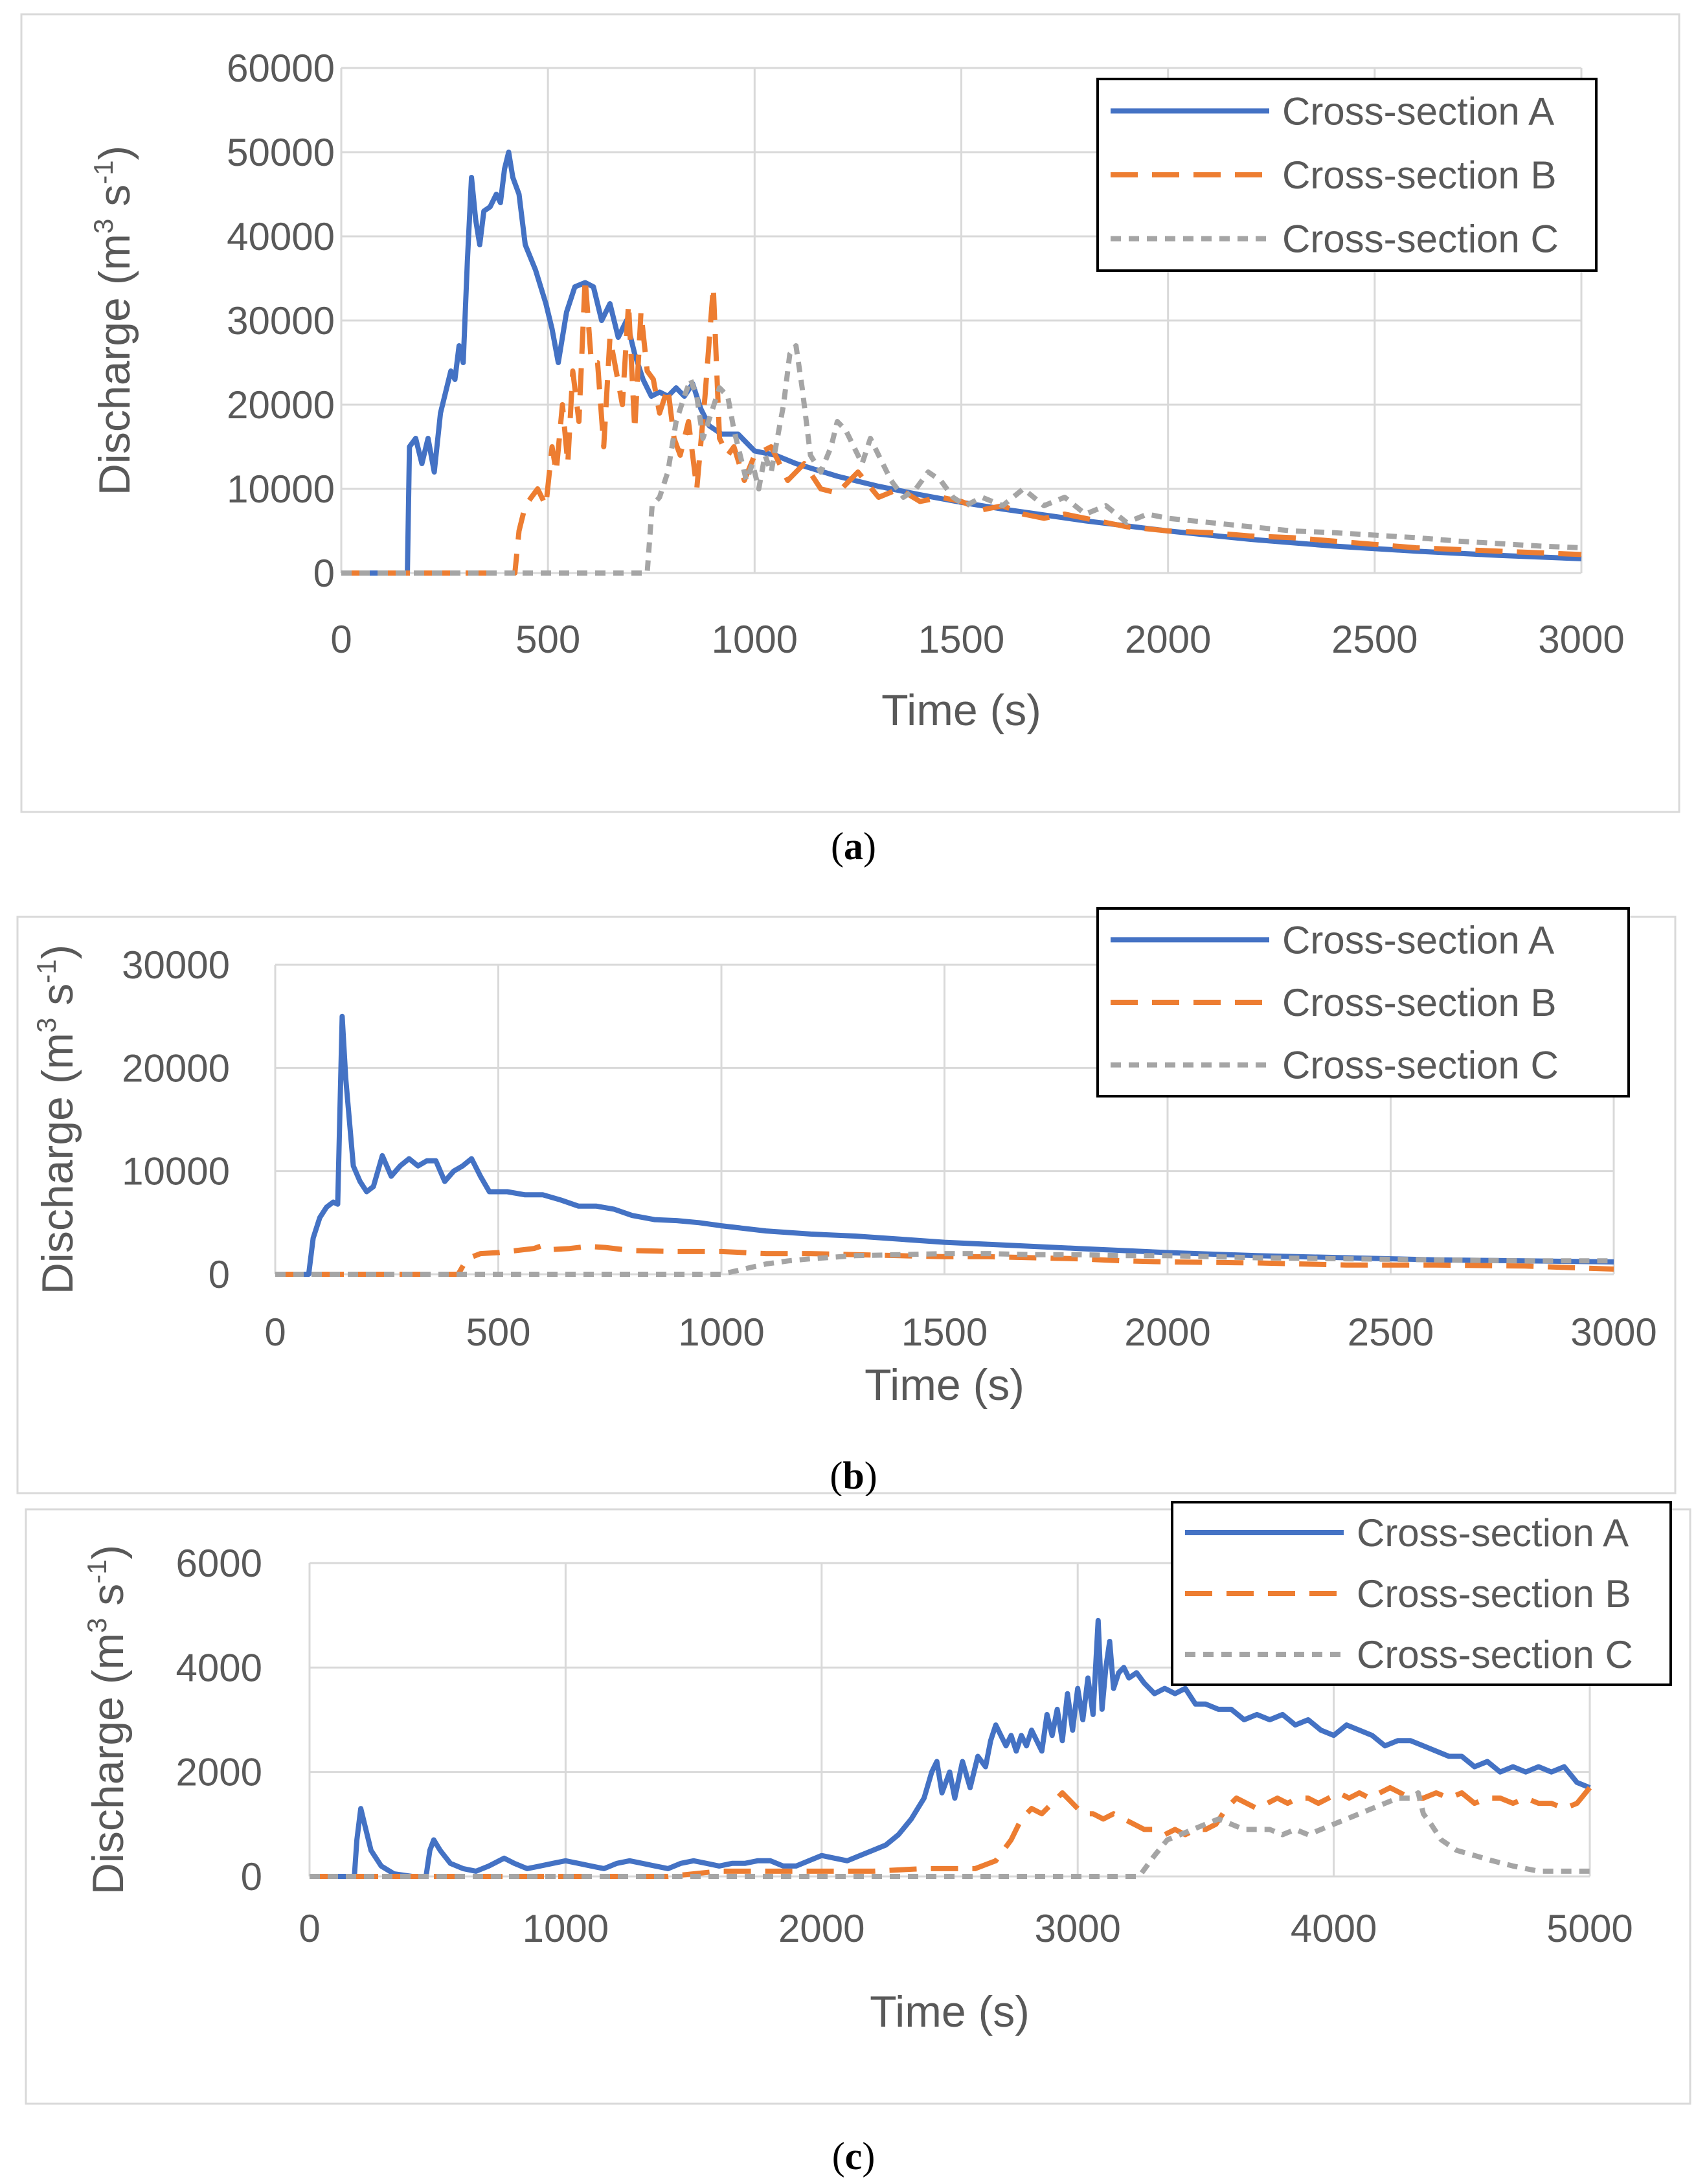  Describe the element at coordinates (281, 152) in the screenshot. I see `y-tick-label: 50000` at that location.